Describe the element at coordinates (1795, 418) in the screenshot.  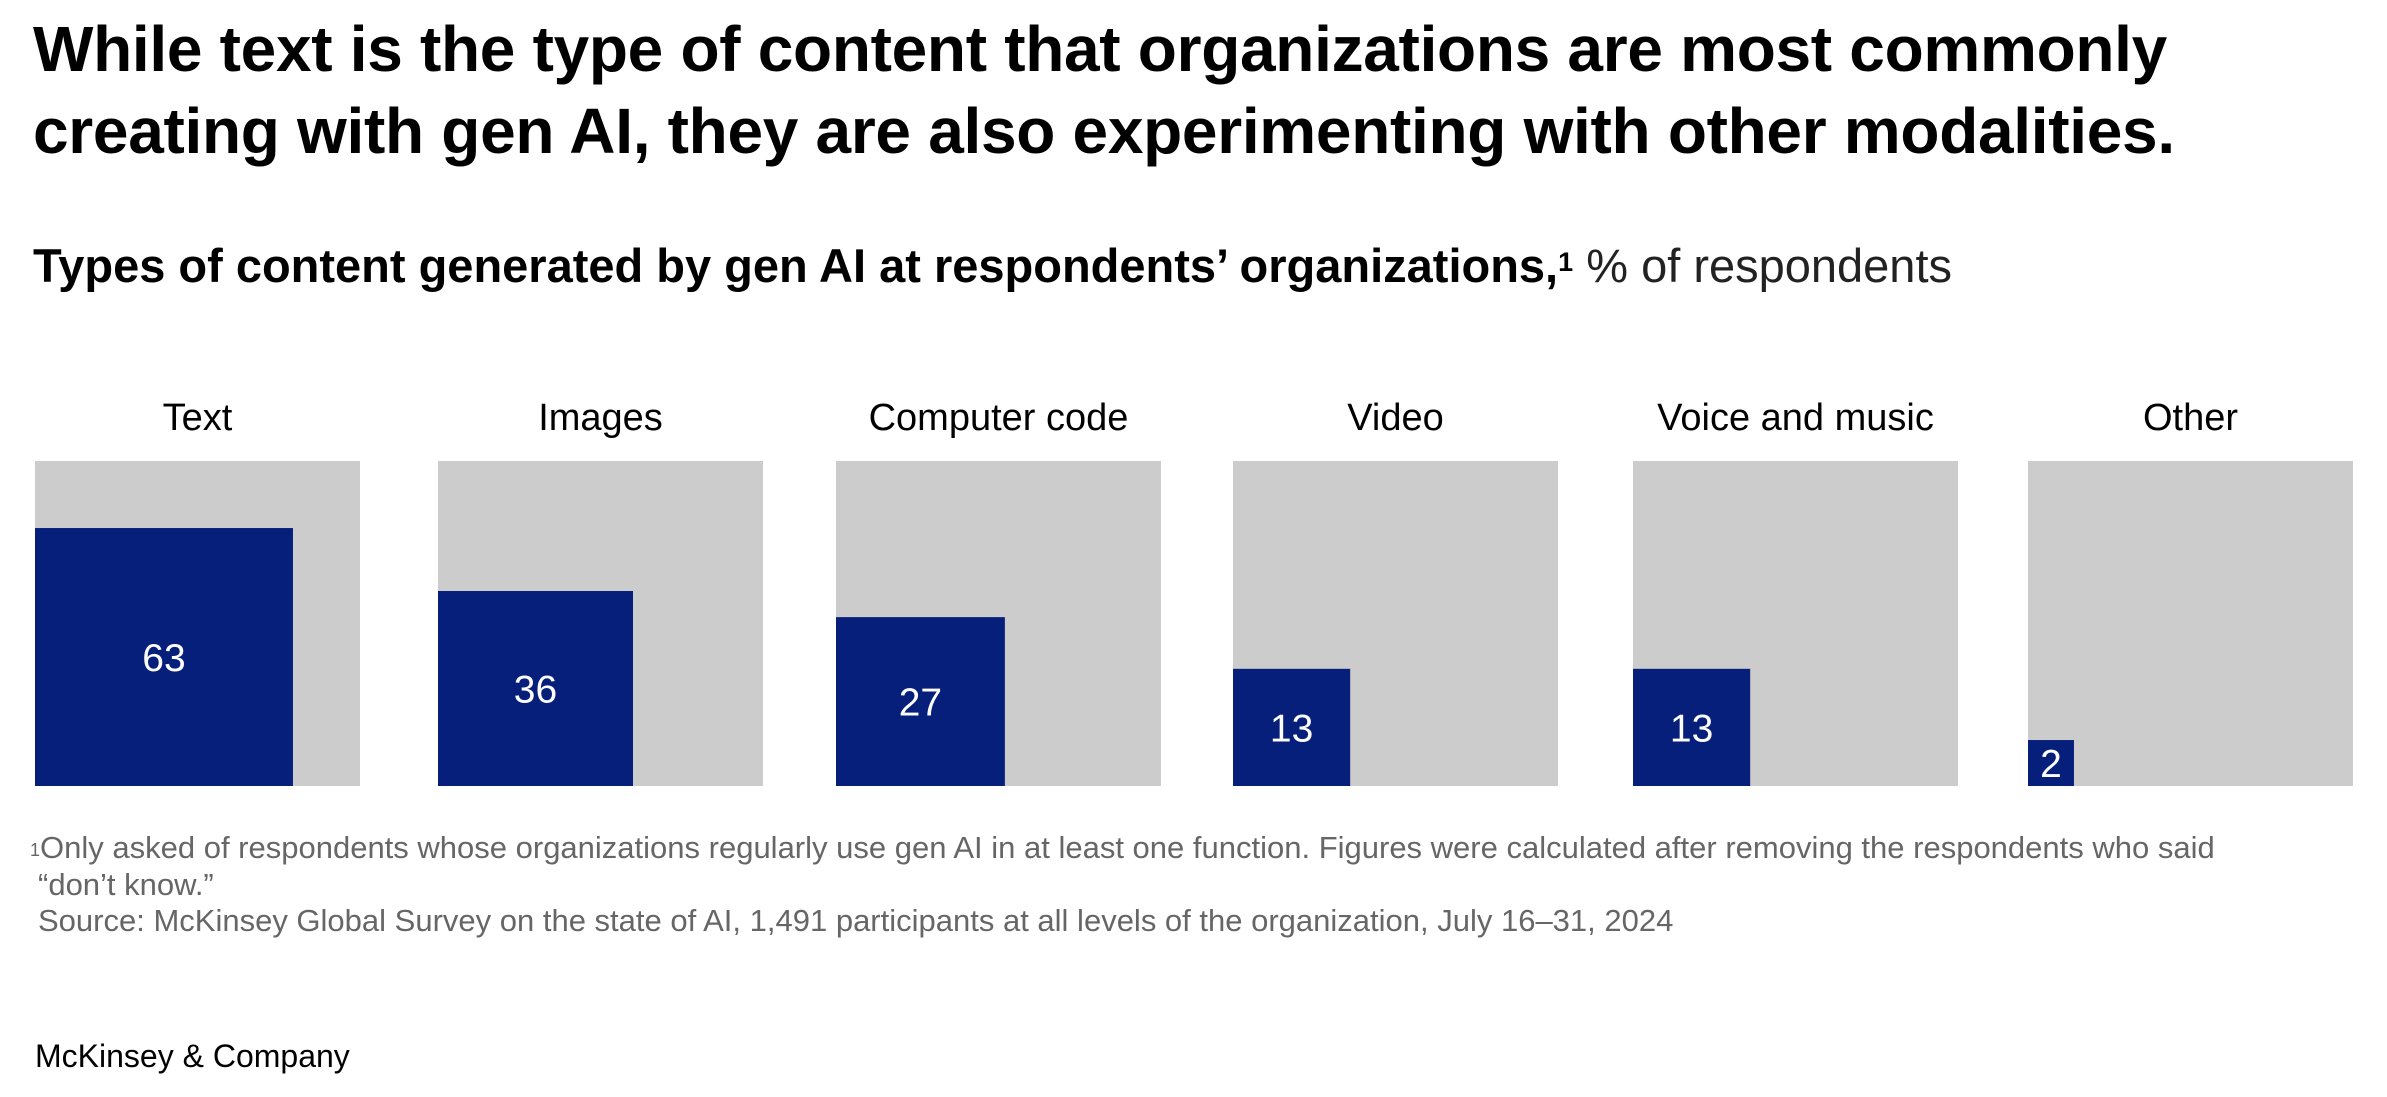
I see `category-label: Voice and music` at that location.